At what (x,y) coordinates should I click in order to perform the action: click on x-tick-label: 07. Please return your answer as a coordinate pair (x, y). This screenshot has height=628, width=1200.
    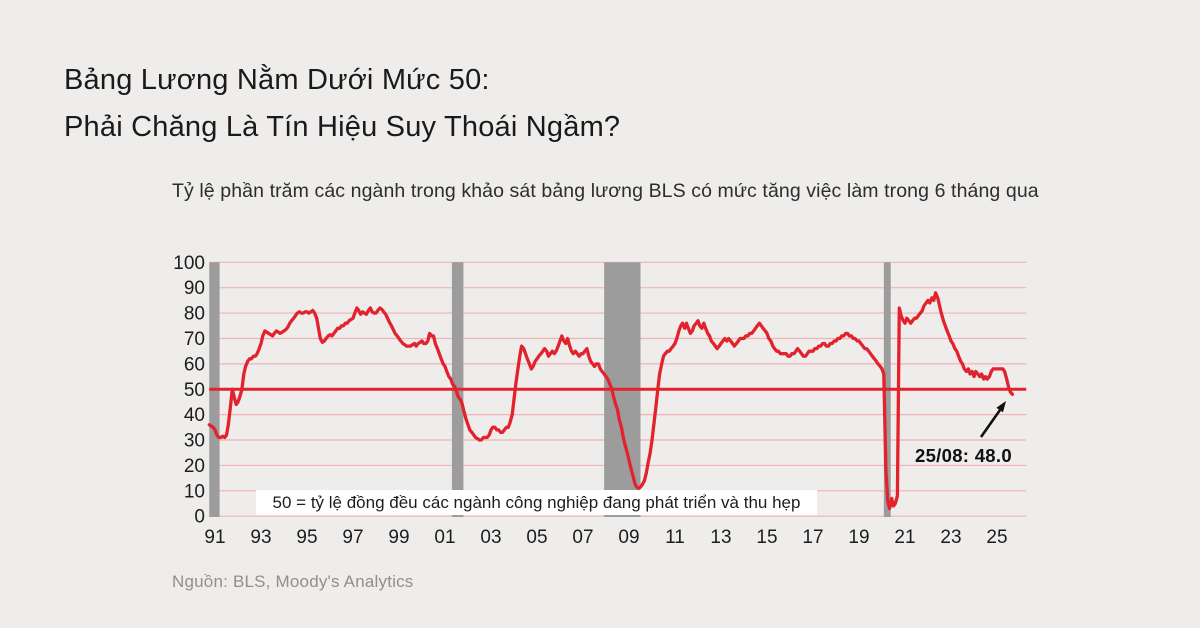
    Looking at the image, I should click on (582, 537).